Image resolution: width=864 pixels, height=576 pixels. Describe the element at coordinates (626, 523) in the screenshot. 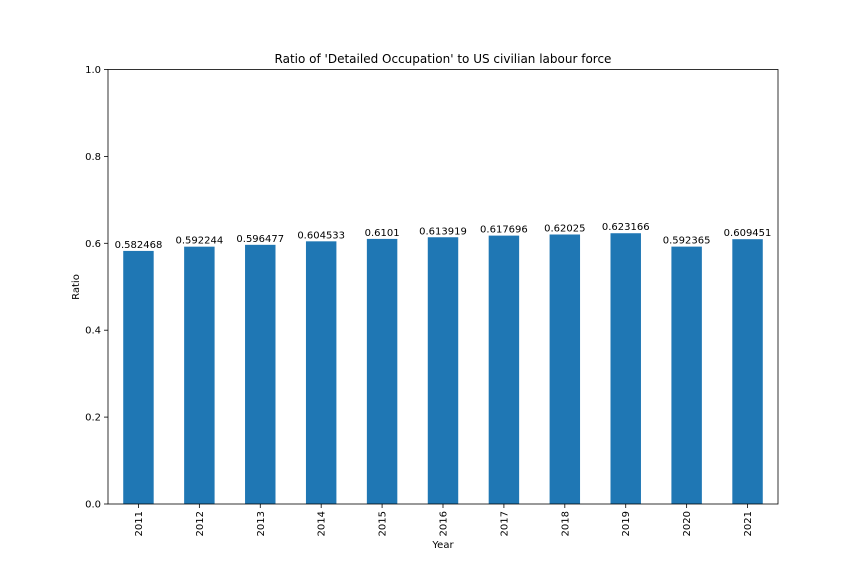

I see `x-tick-label: 2019` at that location.